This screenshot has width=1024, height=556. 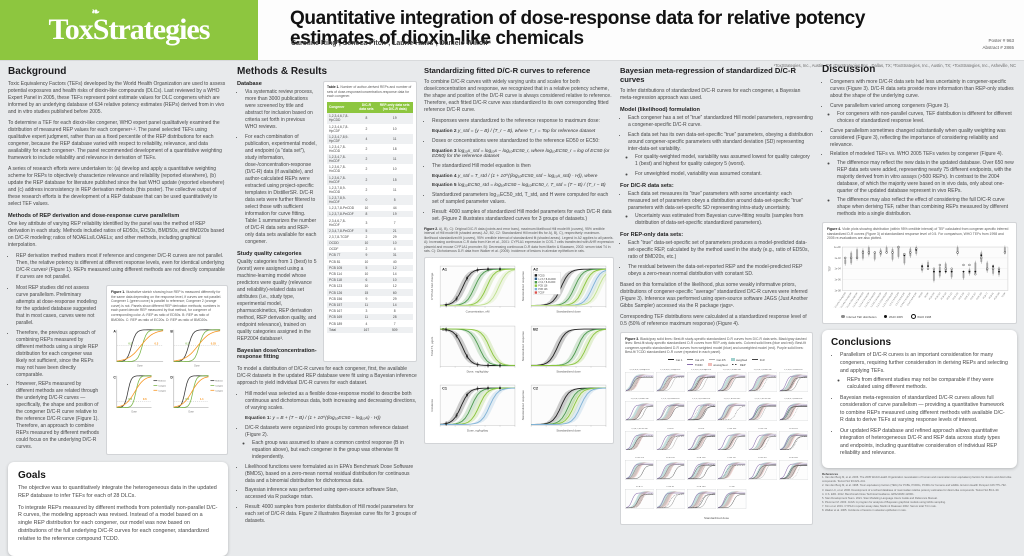 I want to click on svg-text: 1,2,3,7,8-PeCDF, so click(x=900, y=299).